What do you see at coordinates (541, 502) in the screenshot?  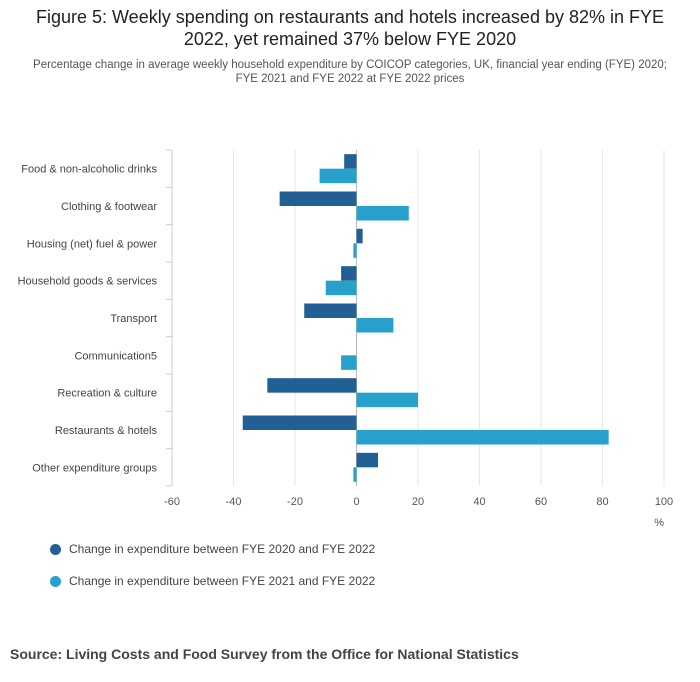 I see `x-tick-label: 60` at bounding box center [541, 502].